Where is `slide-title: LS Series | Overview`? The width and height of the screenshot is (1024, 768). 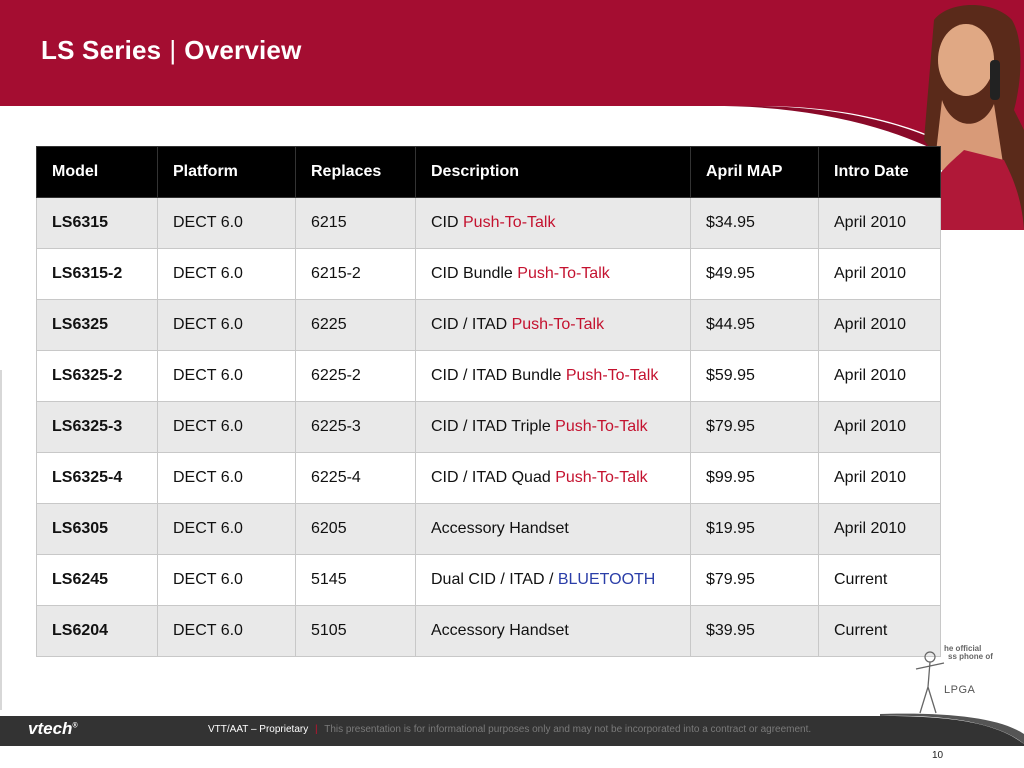
slide-title: LS Series | Overview is located at coordinates (171, 50).